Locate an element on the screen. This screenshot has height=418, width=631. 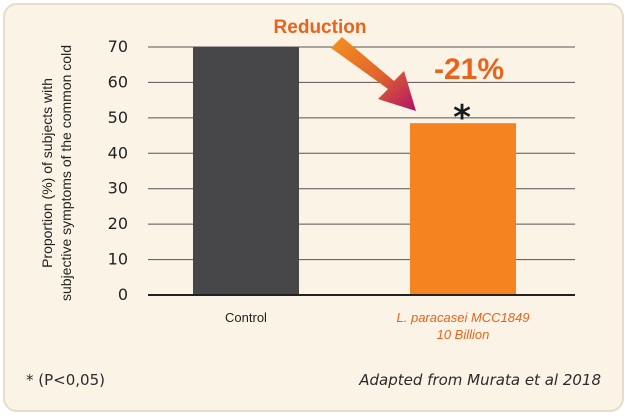
annotations: Reduction -21% * is located at coordinates (389, 77).